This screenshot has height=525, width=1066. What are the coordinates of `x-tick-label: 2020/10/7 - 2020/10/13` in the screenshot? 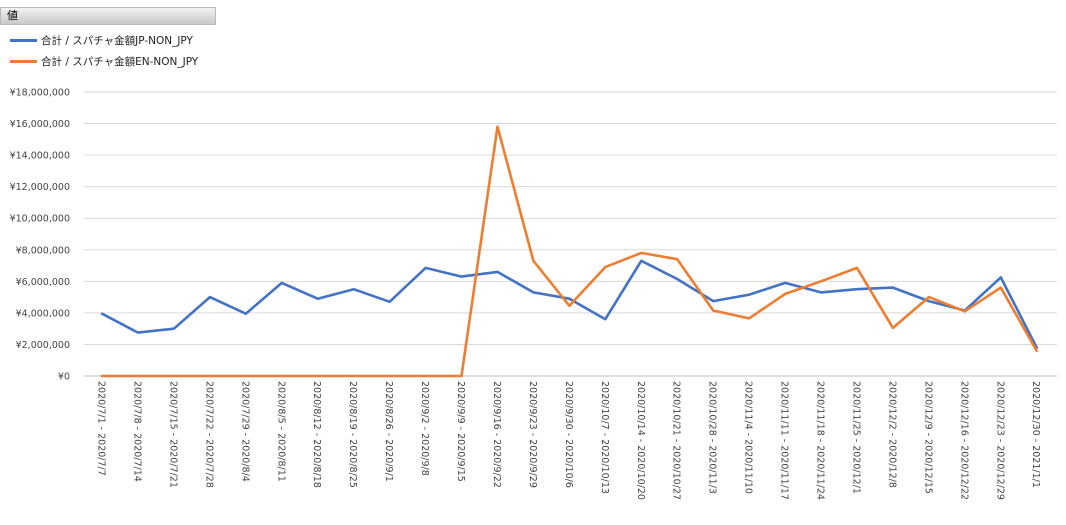 It's located at (604, 437).